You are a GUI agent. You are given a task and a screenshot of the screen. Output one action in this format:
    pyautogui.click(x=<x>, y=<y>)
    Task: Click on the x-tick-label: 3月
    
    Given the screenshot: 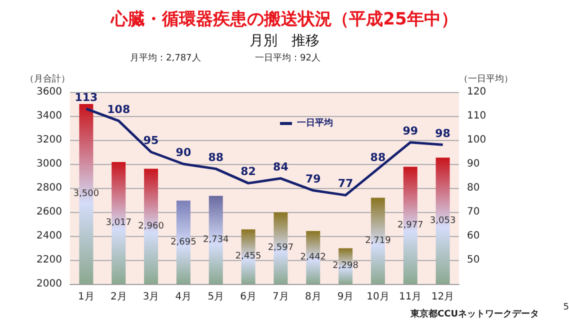 What is the action you would take?
    pyautogui.click(x=151, y=297)
    